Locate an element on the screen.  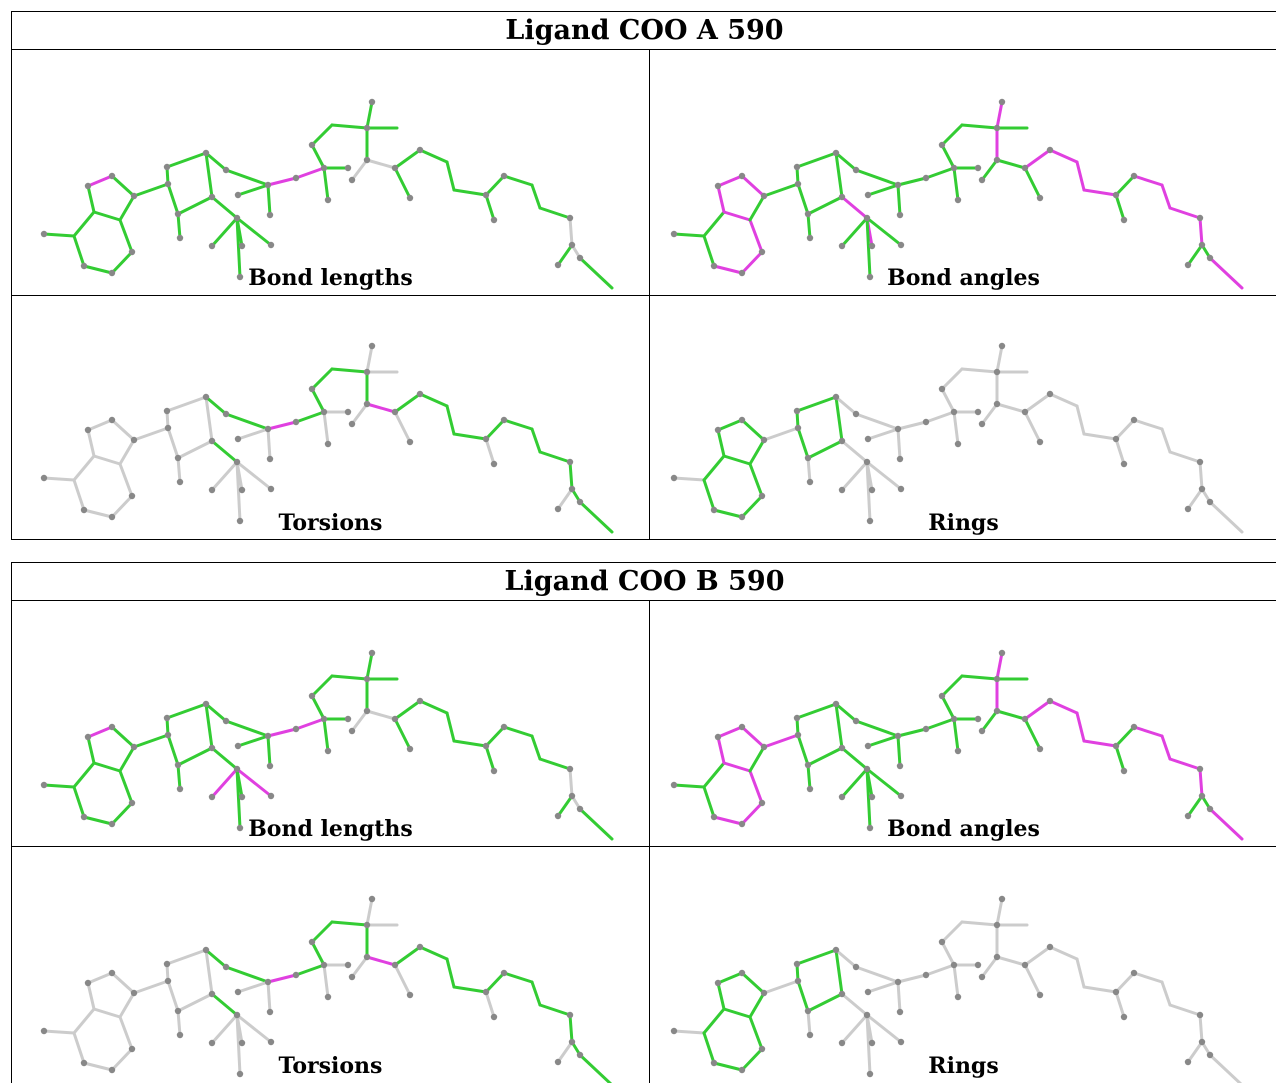
panel-caption: Rings is located at coordinates (963, 523).